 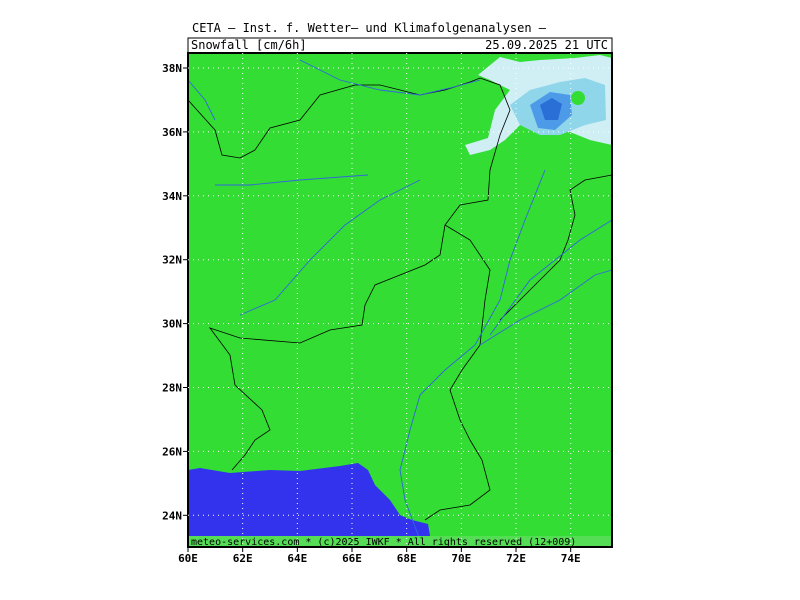 I want to click on x-tick-label: 62E, so click(x=243, y=558).